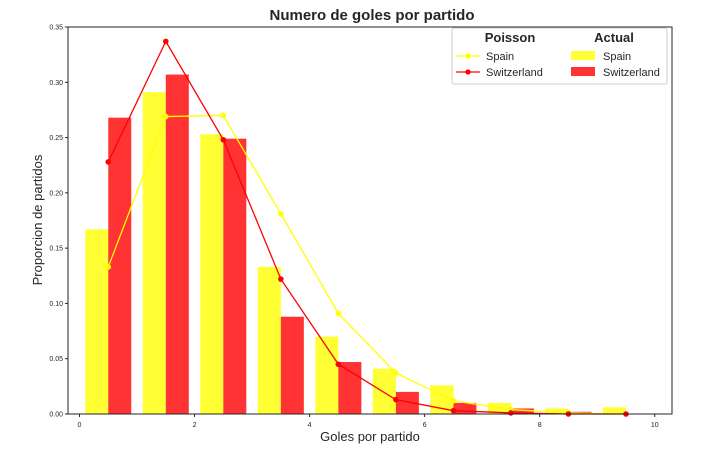 The image size is (709, 462). Describe the element at coordinates (37, 219) in the screenshot. I see `y-axis-label: Proporcion de partidos` at that location.